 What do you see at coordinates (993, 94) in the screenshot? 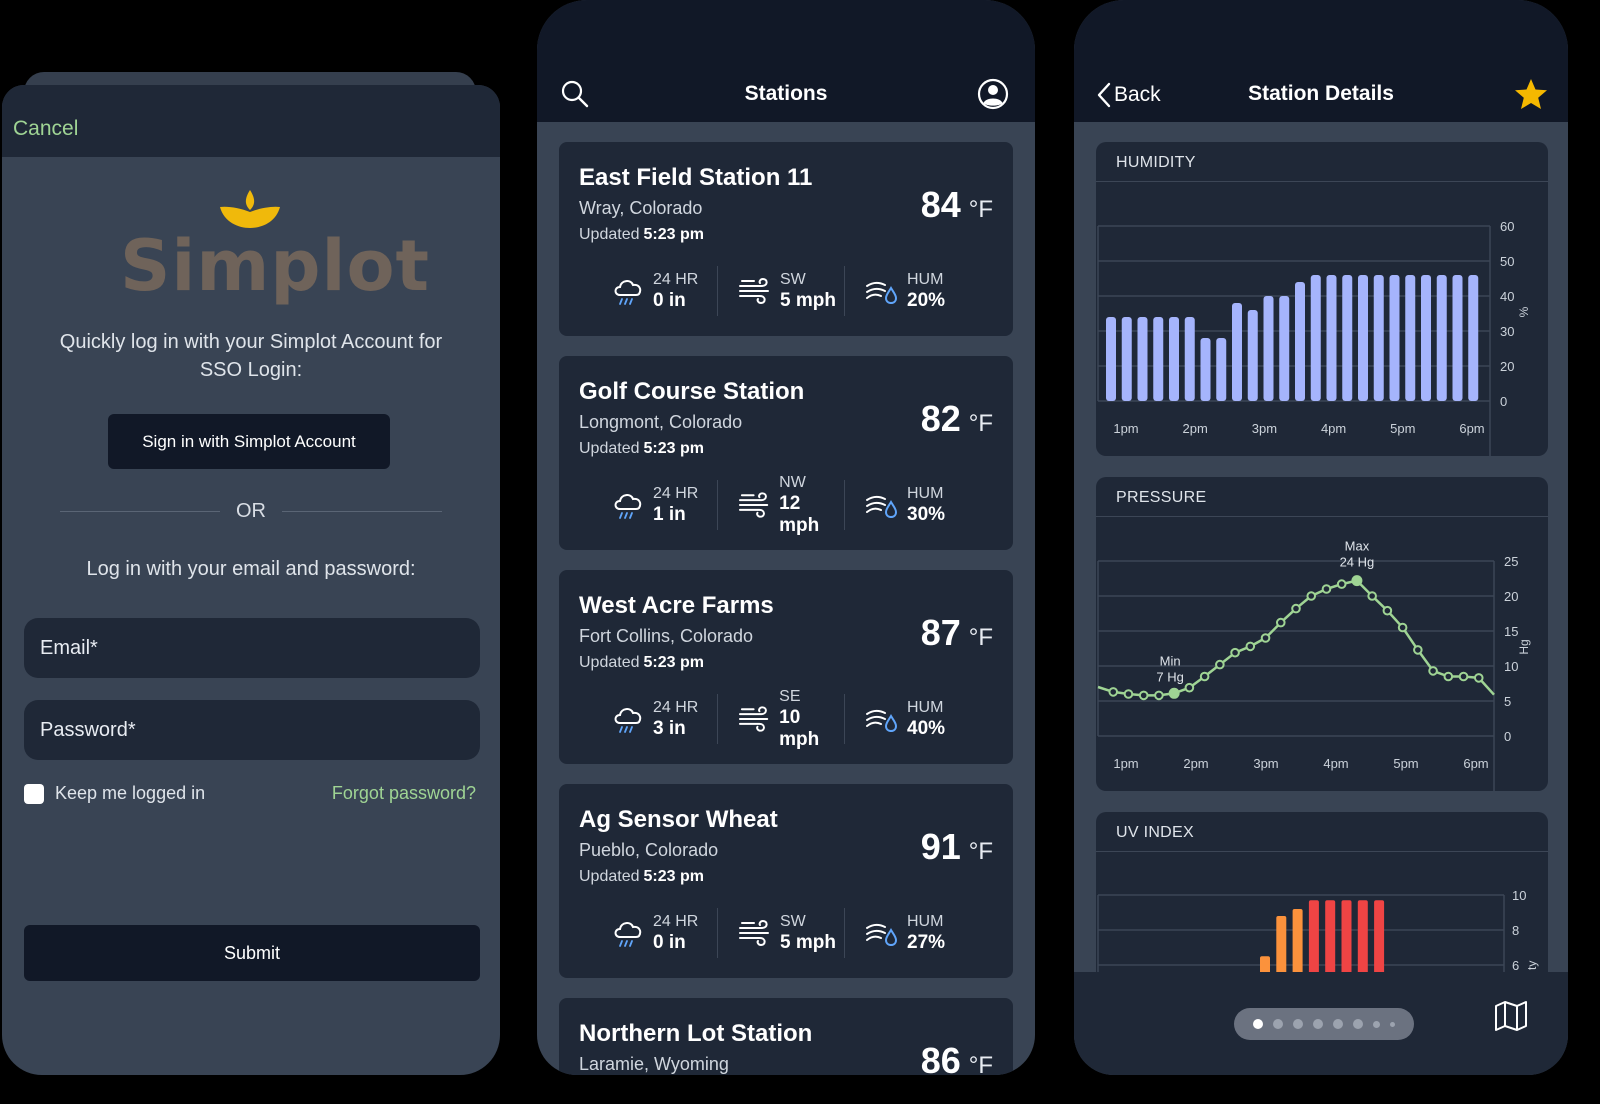
I see `user-circle-icon` at bounding box center [993, 94].